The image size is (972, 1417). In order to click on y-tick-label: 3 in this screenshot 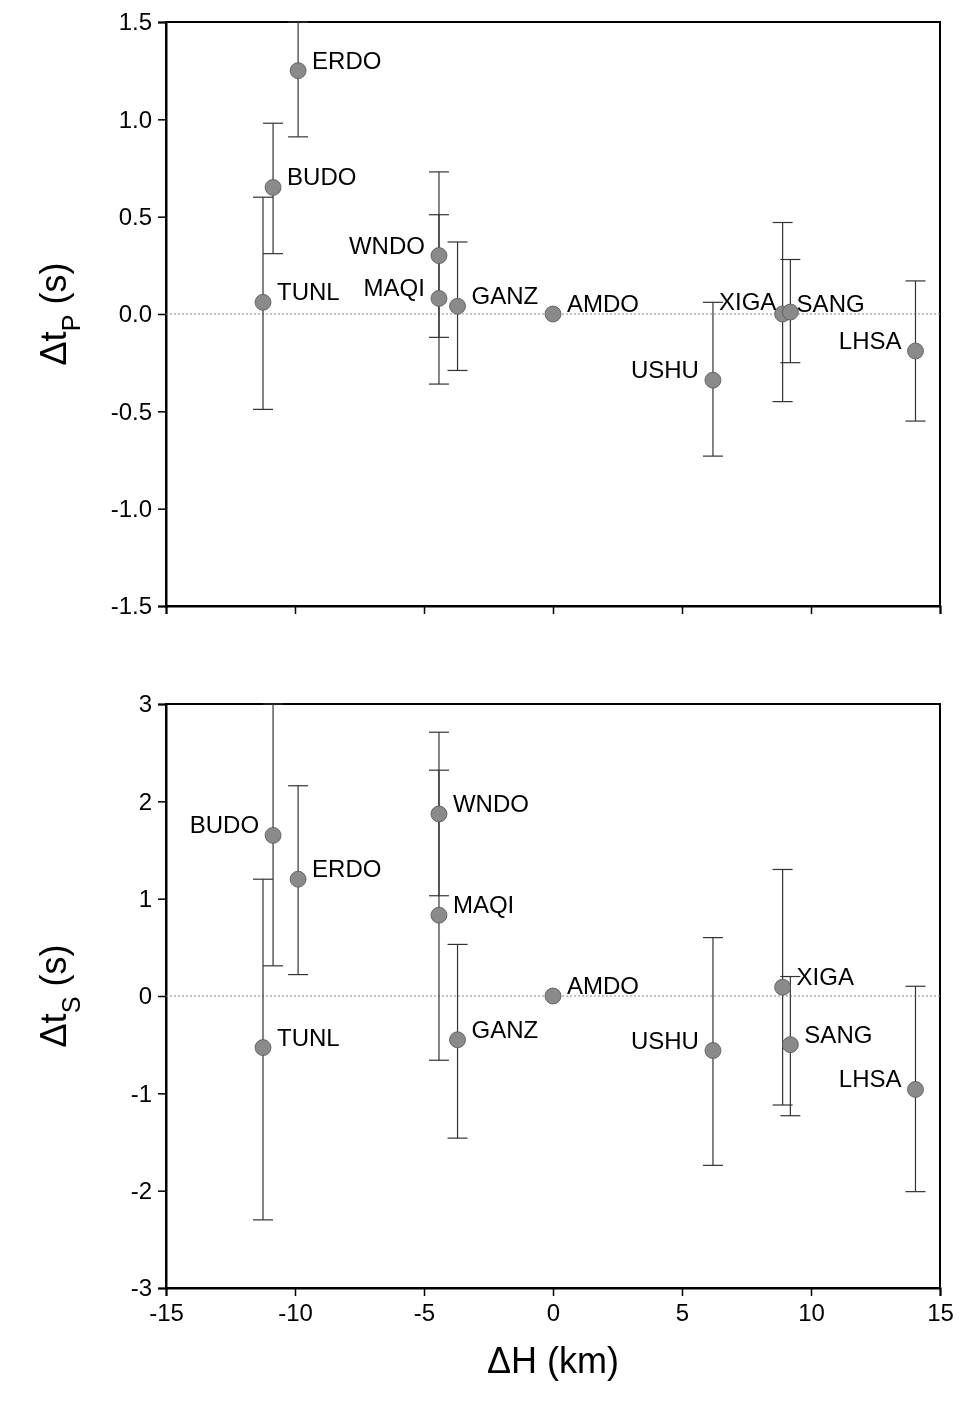, I will do `click(145, 704)`.